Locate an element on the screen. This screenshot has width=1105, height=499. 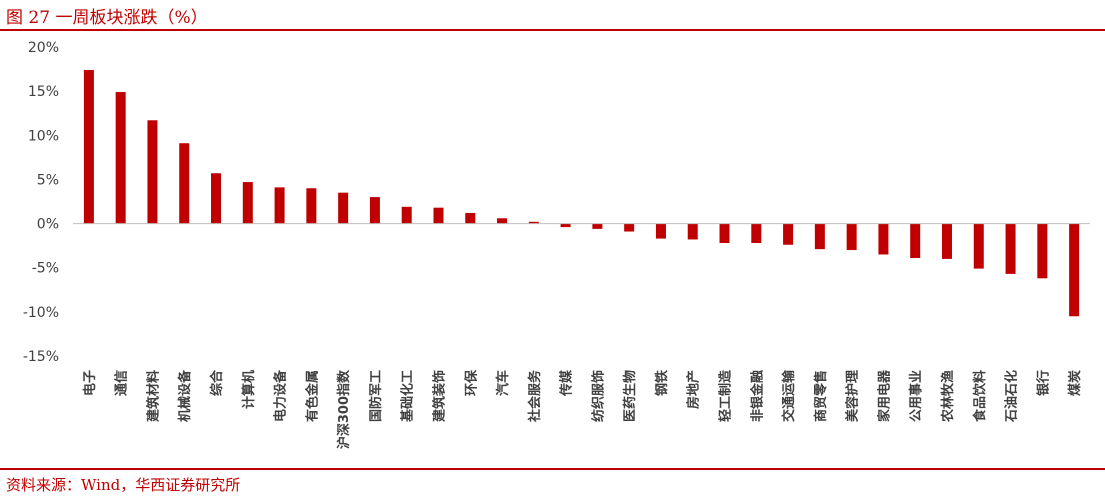
x-tick-label: 煤炭 is located at coordinates (1075, 383).